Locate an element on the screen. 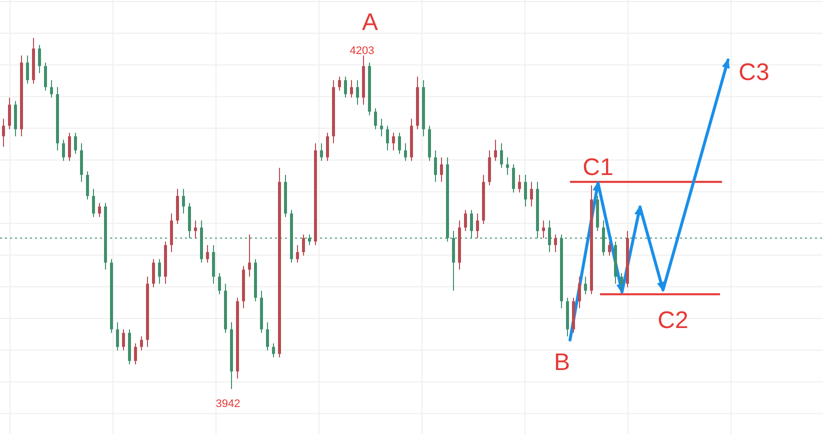 The height and width of the screenshot is (434, 823). ref-line-label: C1 is located at coordinates (598, 167).